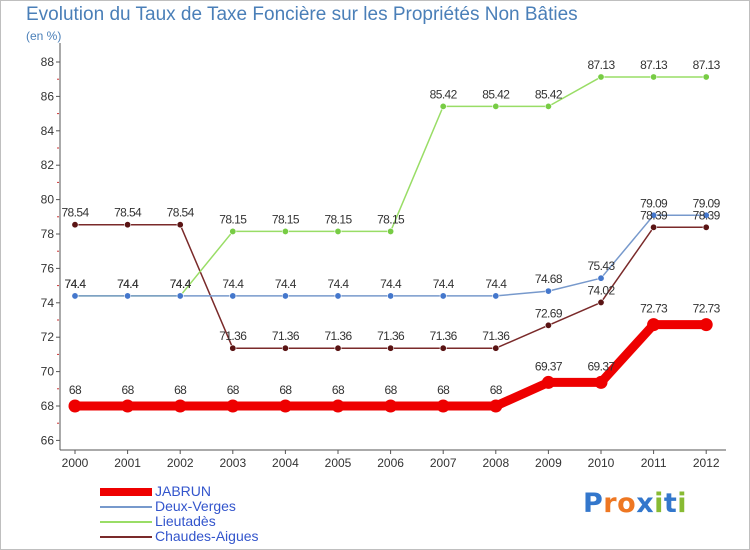 Image resolution: width=750 pixels, height=550 pixels. I want to click on logo-letter: P, so click(593, 503).